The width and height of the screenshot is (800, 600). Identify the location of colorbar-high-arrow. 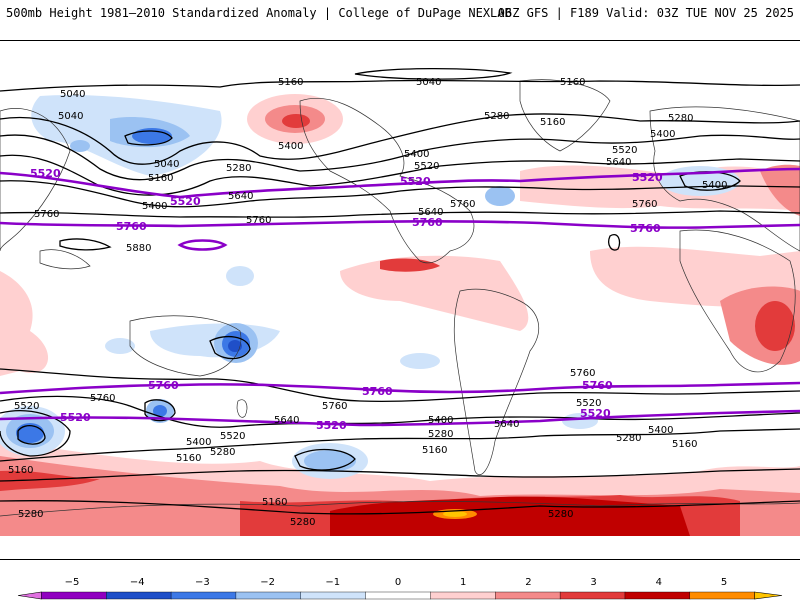
(768, 595).